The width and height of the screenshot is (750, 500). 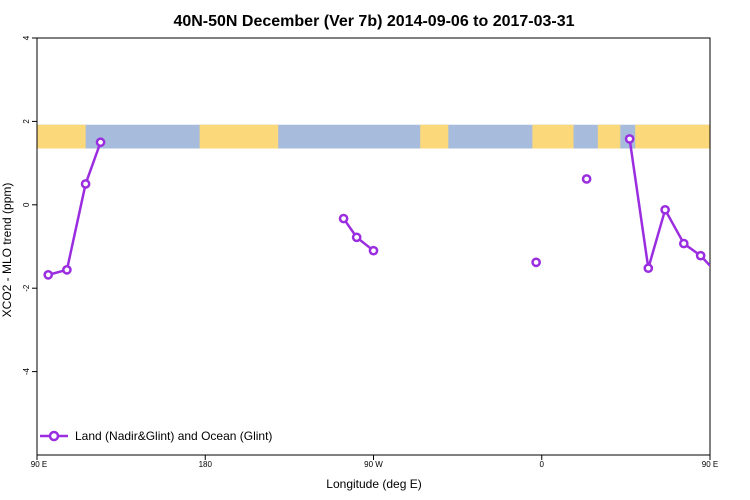 What do you see at coordinates (173, 436) in the screenshot?
I see `legend-label: Land (Nadir&Glint) and Ocean (Glint)` at bounding box center [173, 436].